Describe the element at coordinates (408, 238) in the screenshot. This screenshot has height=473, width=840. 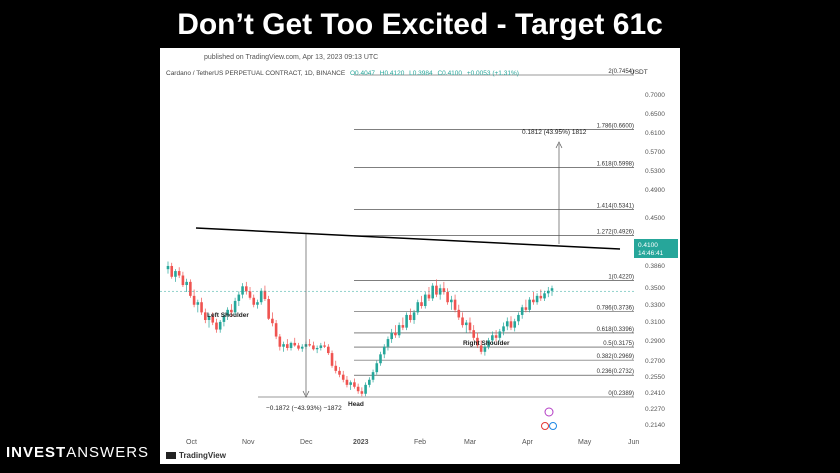
I see `neckline` at that location.